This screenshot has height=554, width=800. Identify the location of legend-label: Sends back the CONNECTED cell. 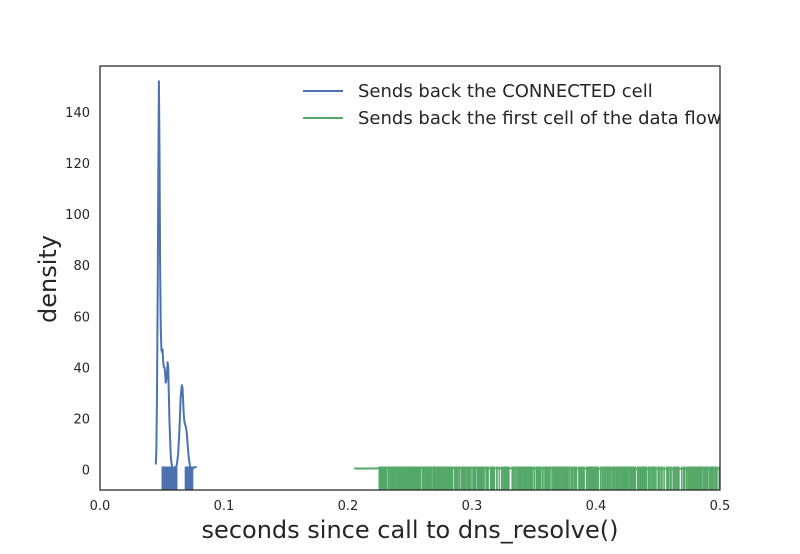
(505, 91).